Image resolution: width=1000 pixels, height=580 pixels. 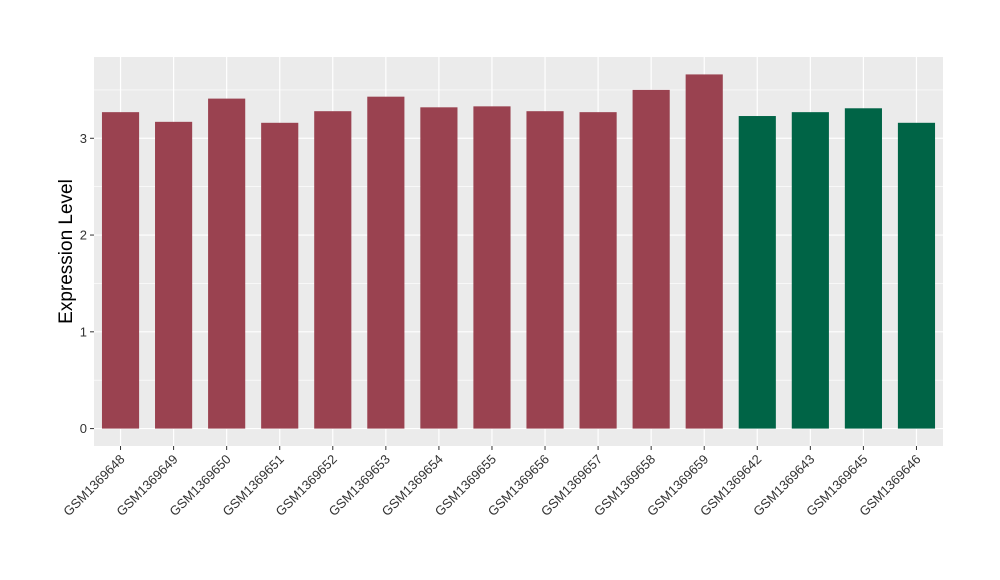 I want to click on bar-GSM1369657, so click(x=598, y=270).